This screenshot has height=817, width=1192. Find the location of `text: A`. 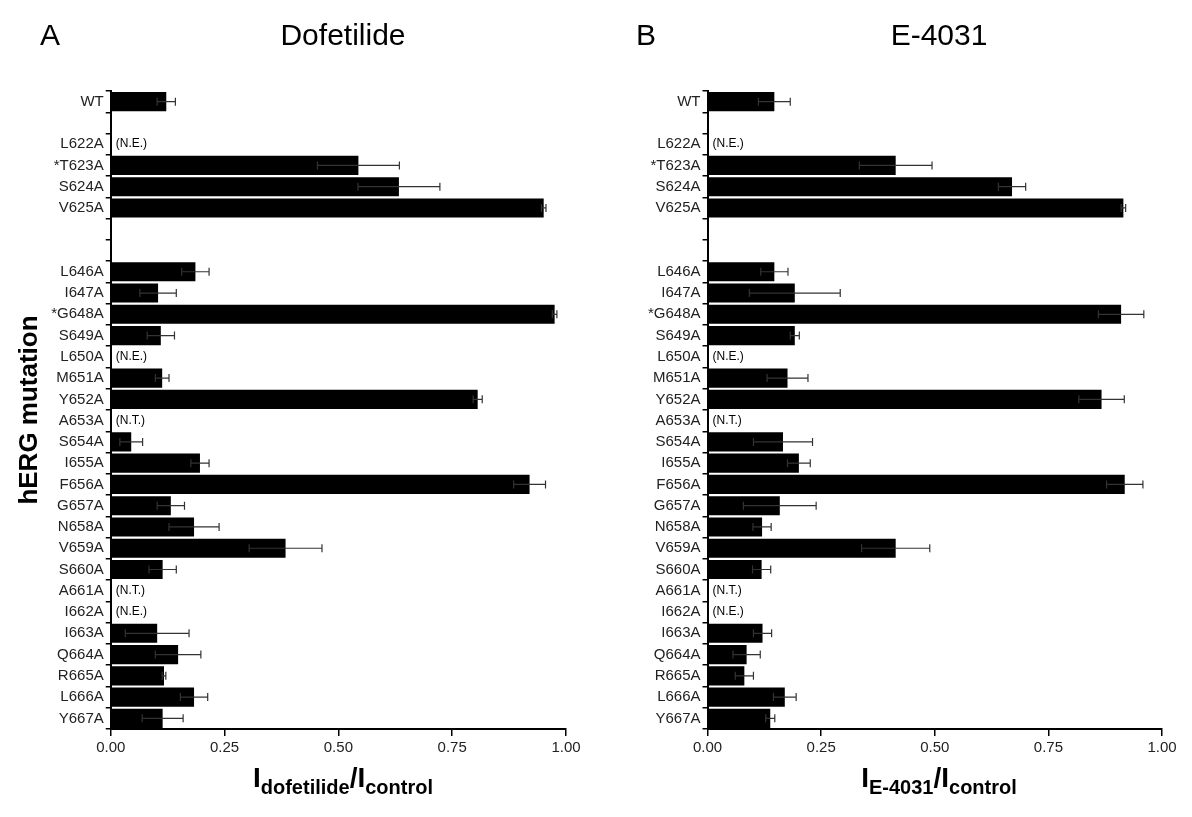

text: A is located at coordinates (50, 35).